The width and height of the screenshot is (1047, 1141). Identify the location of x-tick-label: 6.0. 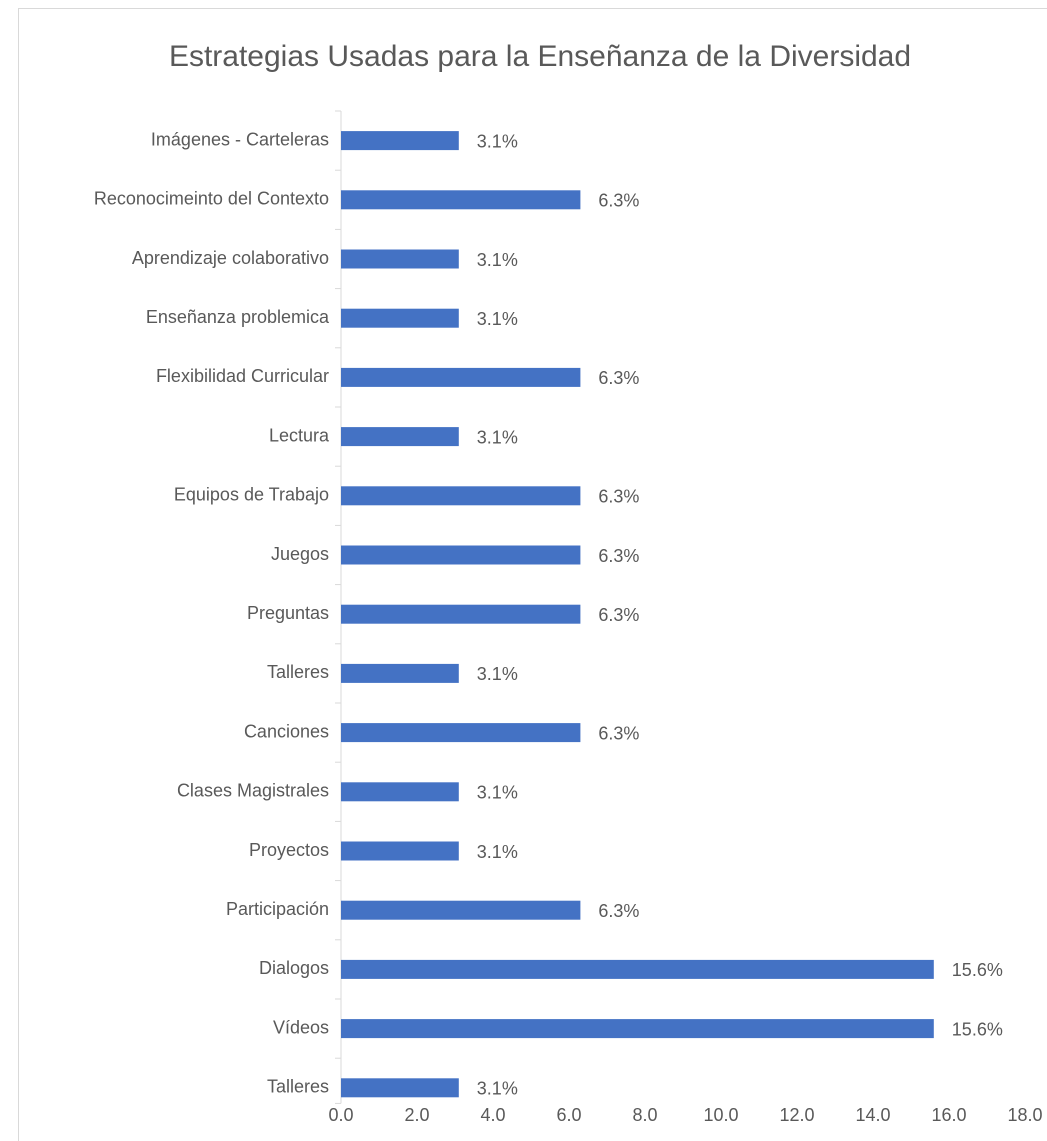
(568, 1115).